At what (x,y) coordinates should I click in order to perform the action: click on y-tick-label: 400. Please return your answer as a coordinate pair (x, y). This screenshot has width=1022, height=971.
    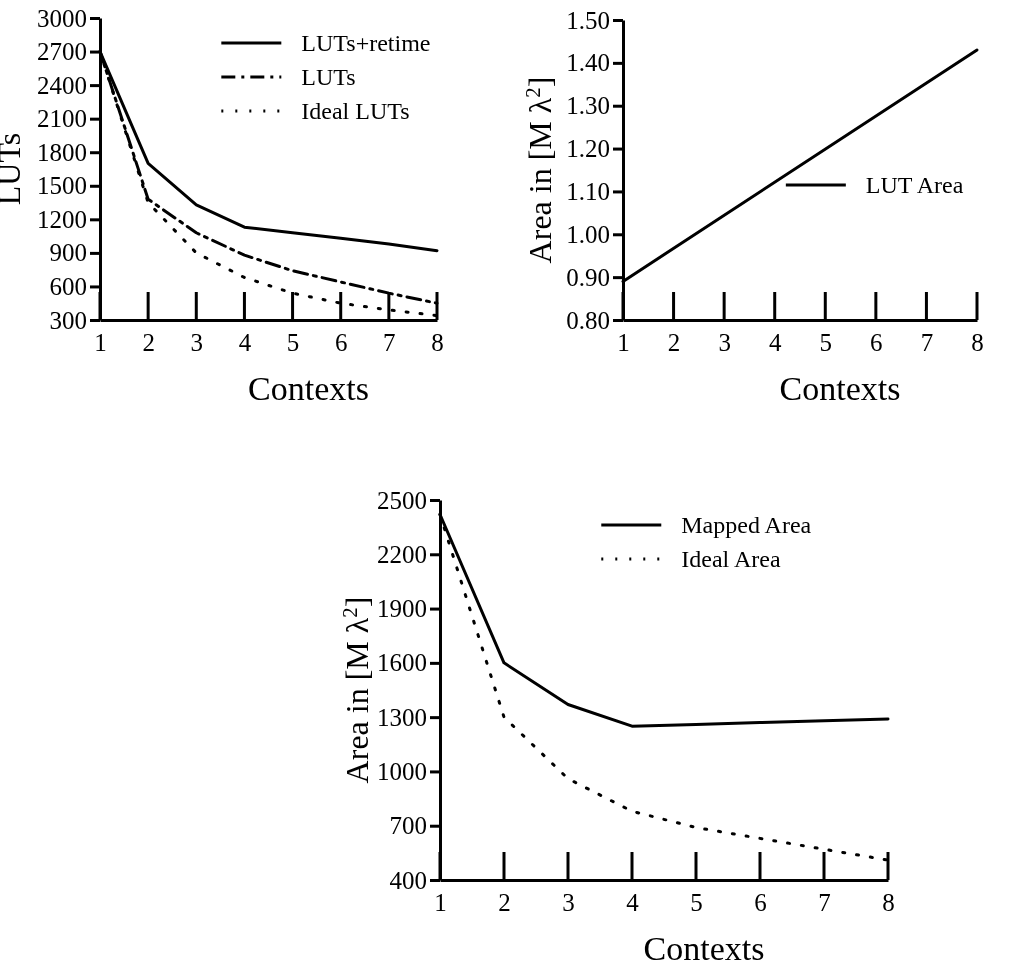
    Looking at the image, I should click on (408, 880).